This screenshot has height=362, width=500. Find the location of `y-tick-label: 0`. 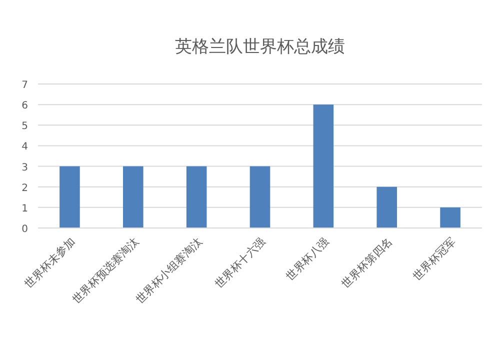

y-tick-label: 0 is located at coordinates (25, 229).